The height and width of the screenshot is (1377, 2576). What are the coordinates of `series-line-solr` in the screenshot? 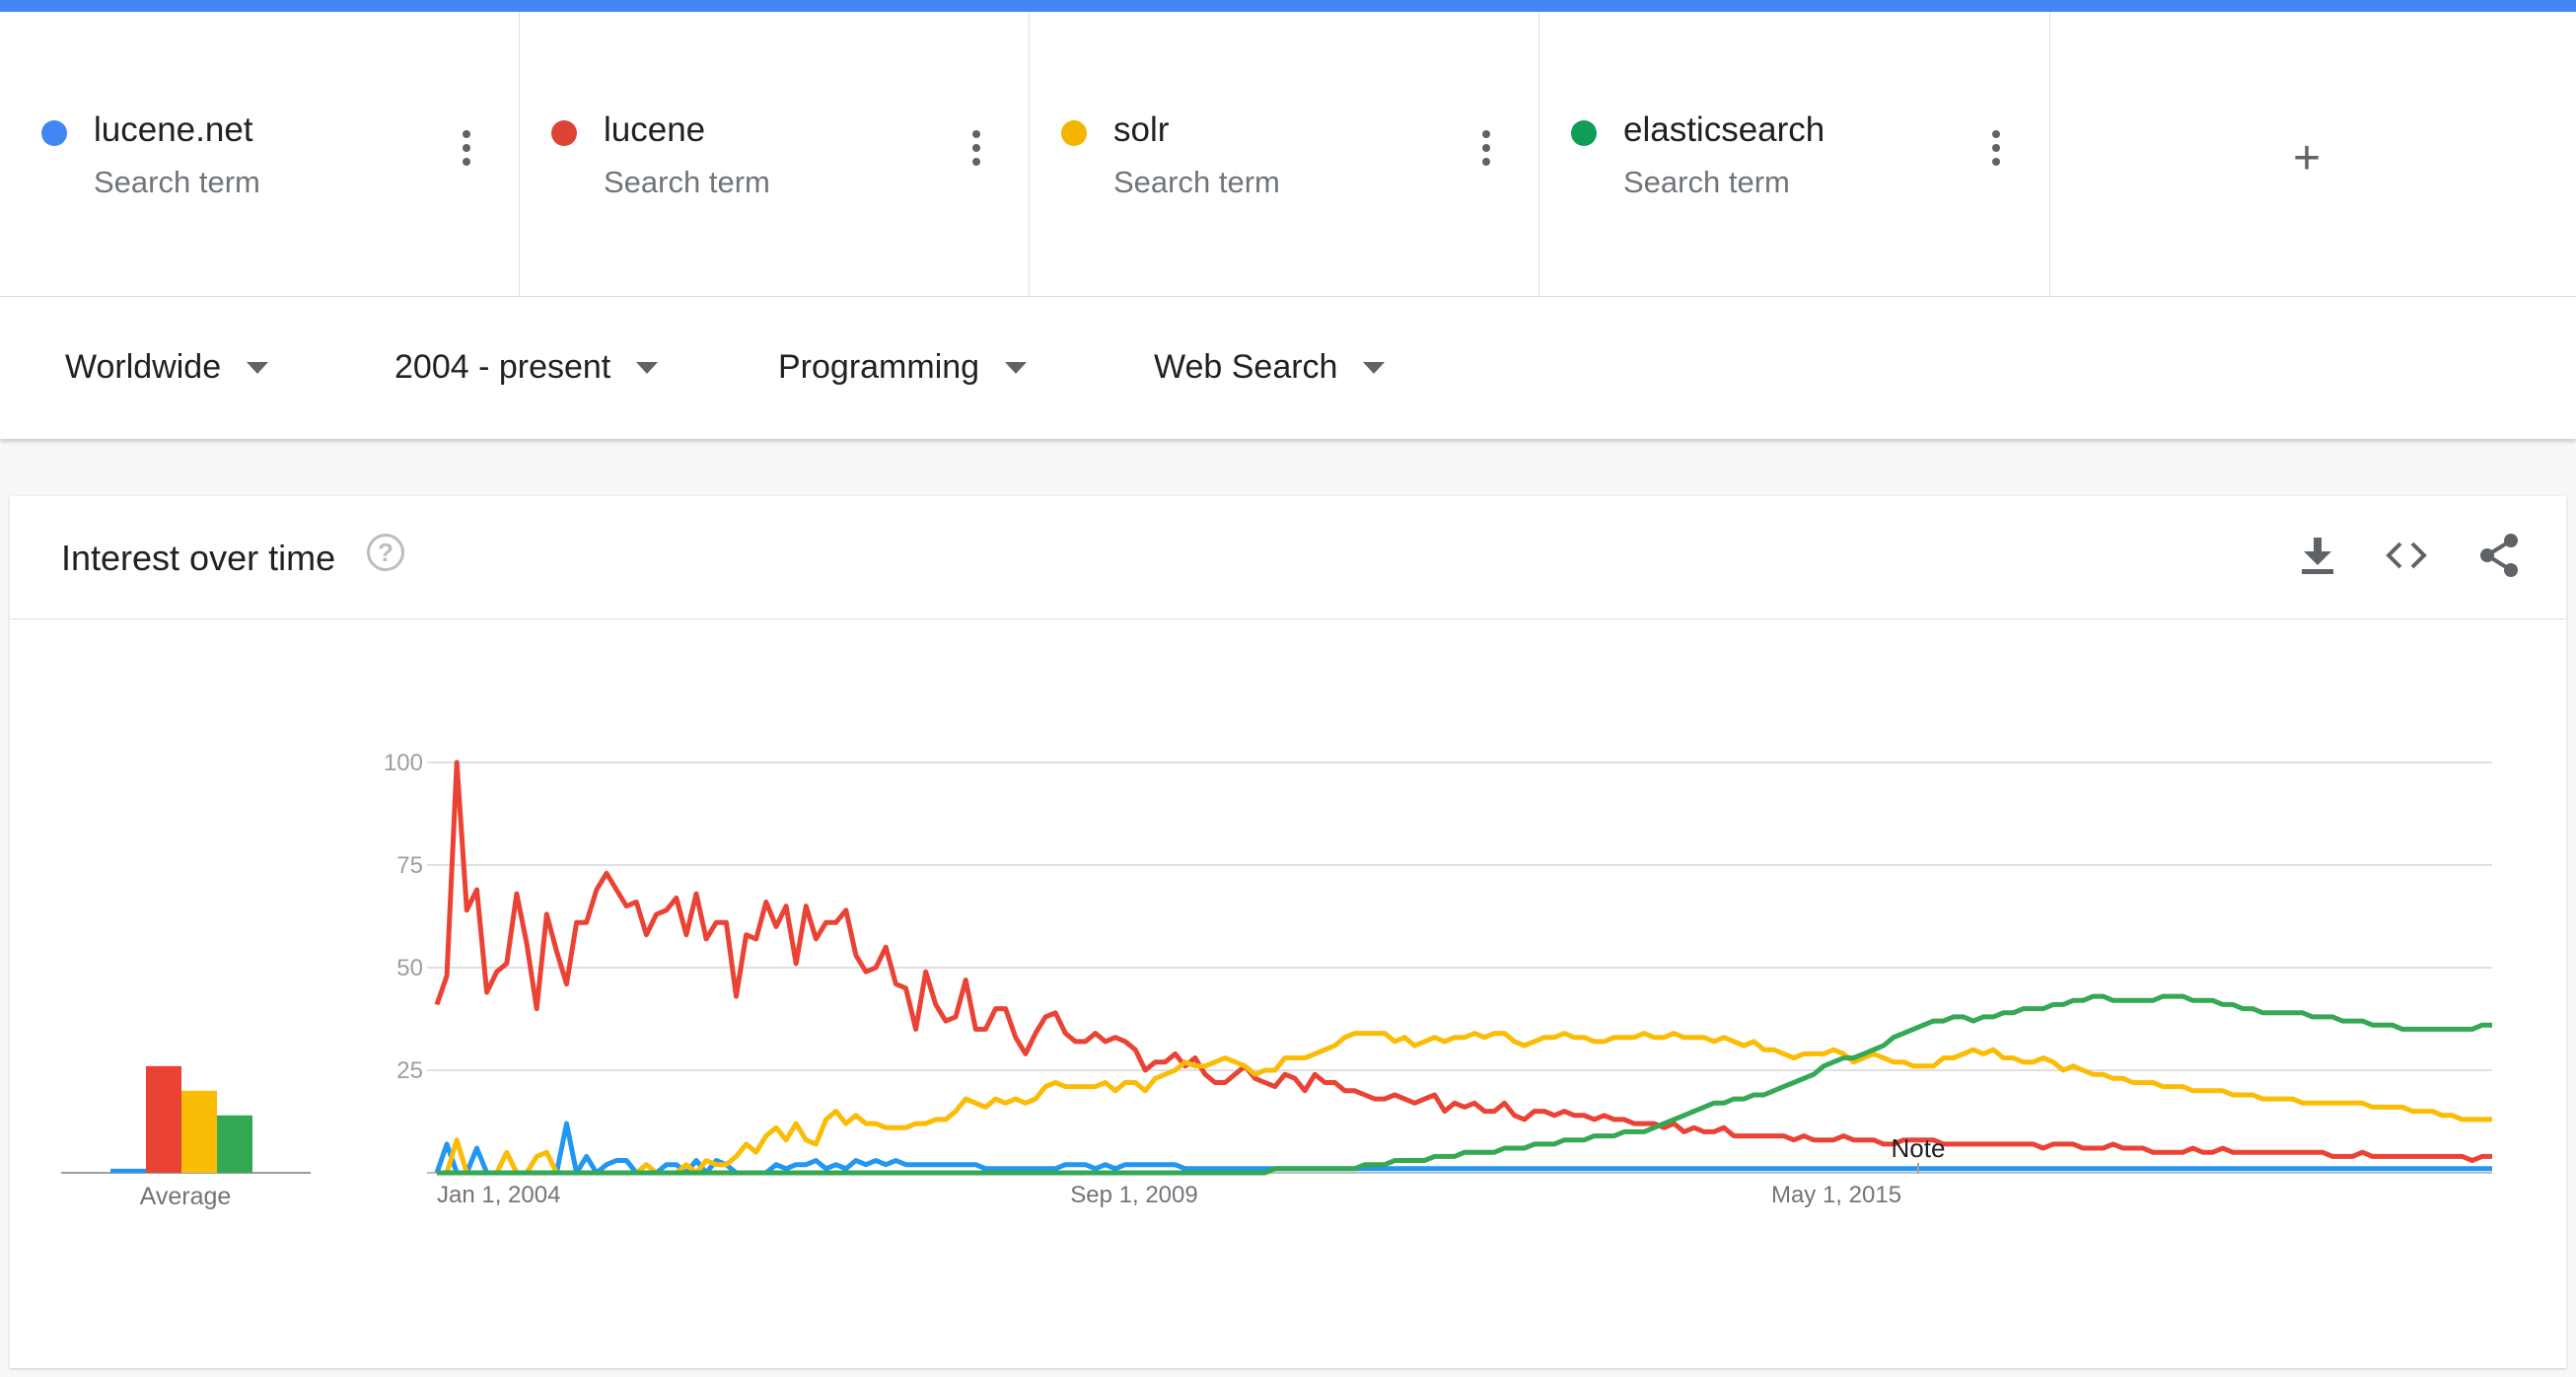 It's located at (1464, 1104).